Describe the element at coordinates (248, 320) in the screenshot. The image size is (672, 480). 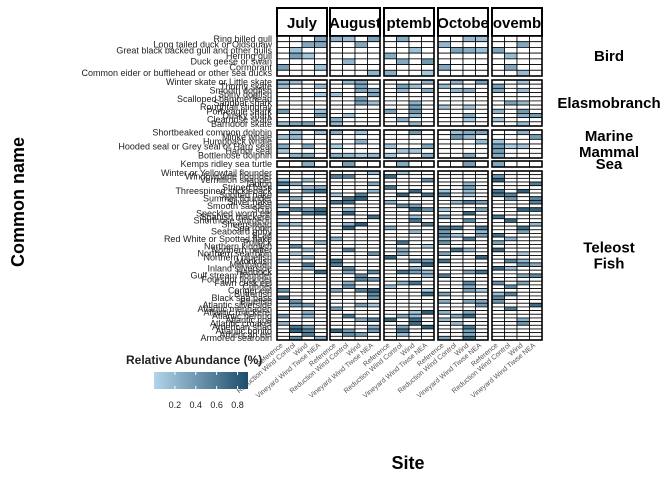
I see `species-label: Atlantic cod` at that location.